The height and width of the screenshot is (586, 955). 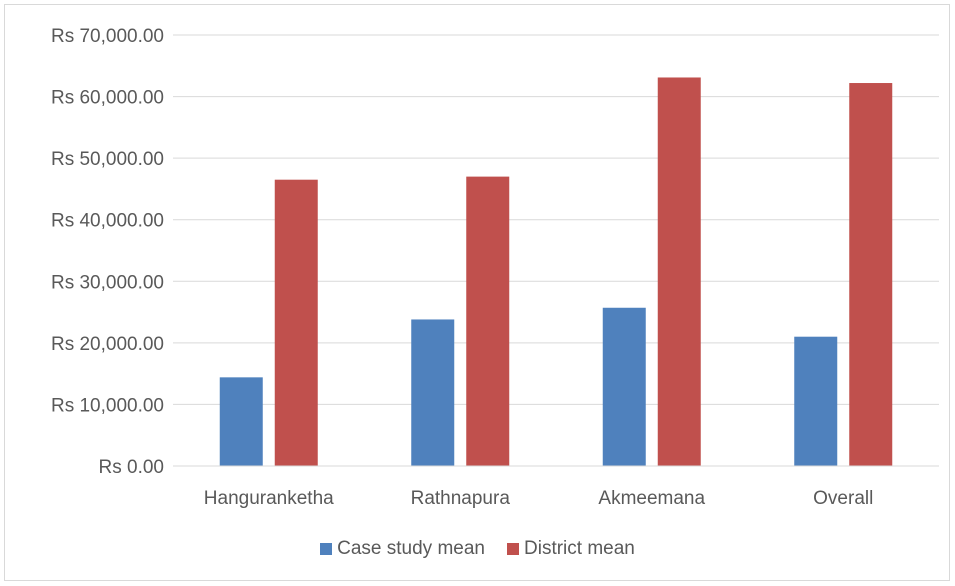 I want to click on legend-label-case-study: Case study mean, so click(x=411, y=548).